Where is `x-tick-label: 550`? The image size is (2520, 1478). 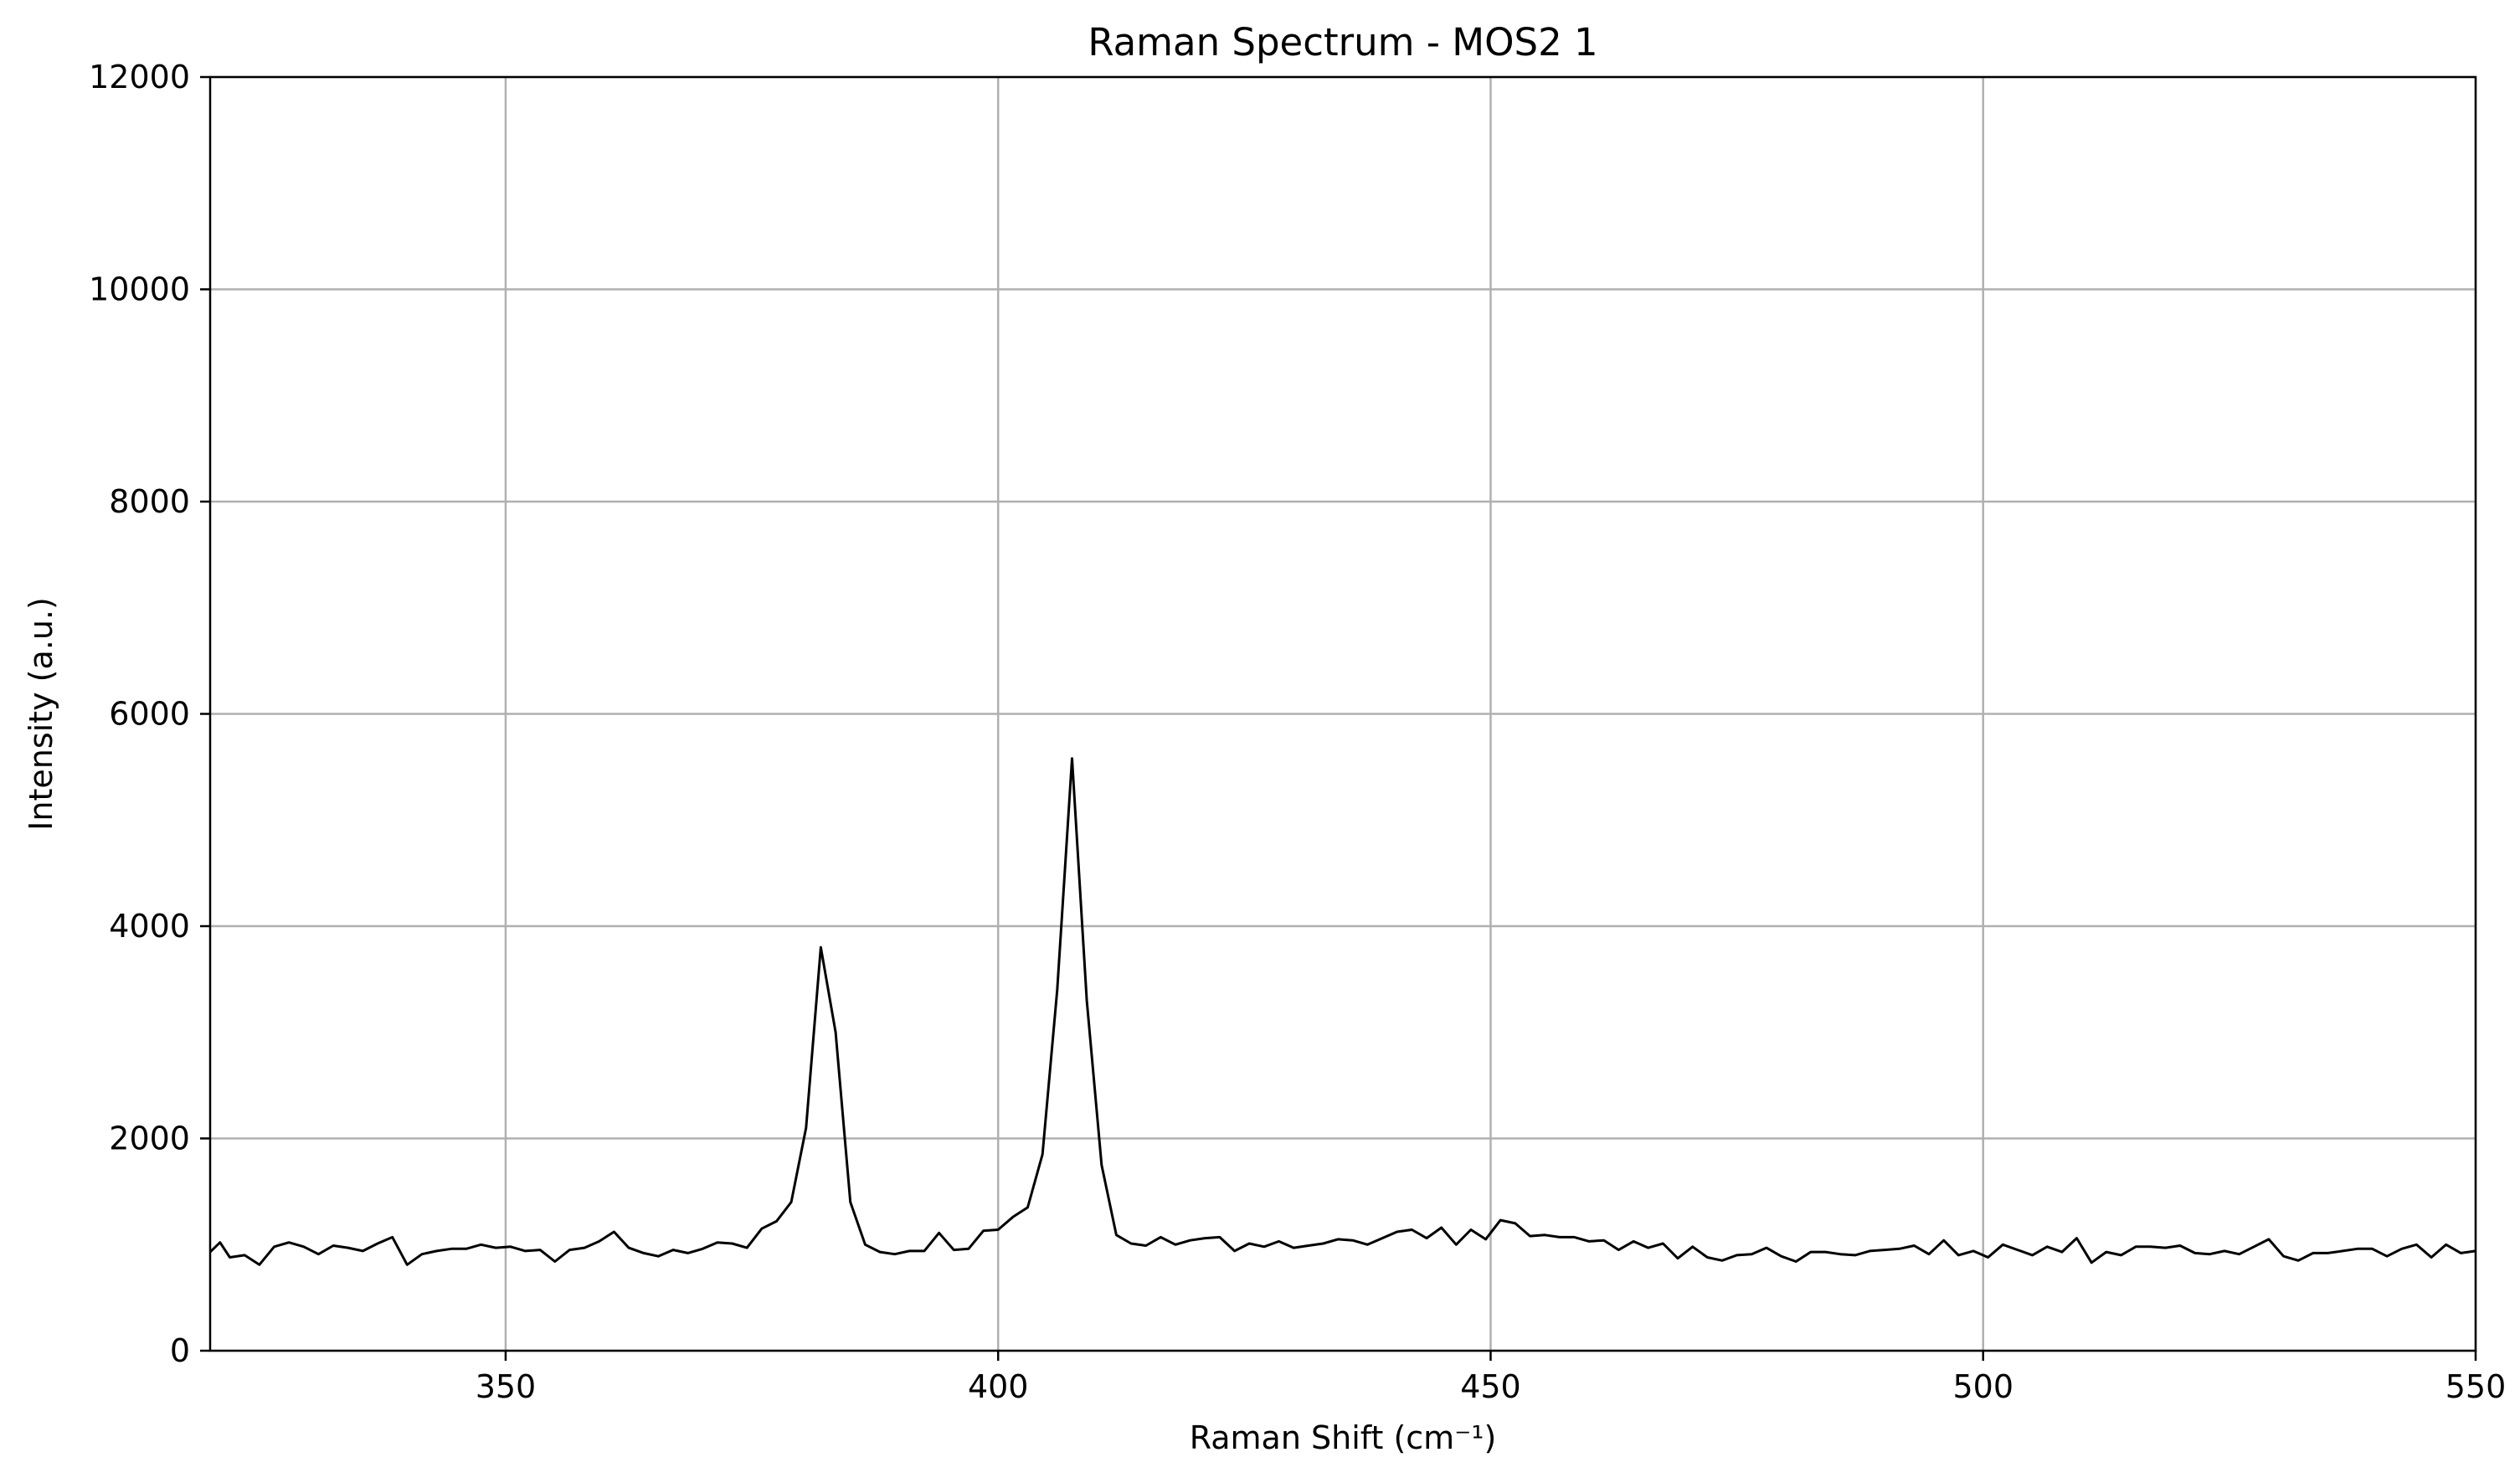 x-tick-label: 550 is located at coordinates (2476, 1386).